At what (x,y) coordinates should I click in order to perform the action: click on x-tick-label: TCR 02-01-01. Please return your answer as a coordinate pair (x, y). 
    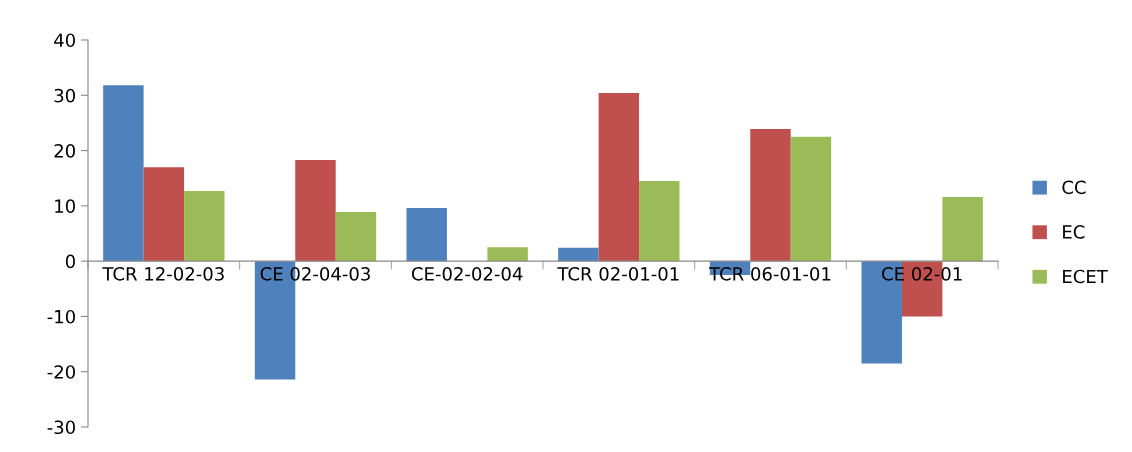
    Looking at the image, I should click on (618, 274).